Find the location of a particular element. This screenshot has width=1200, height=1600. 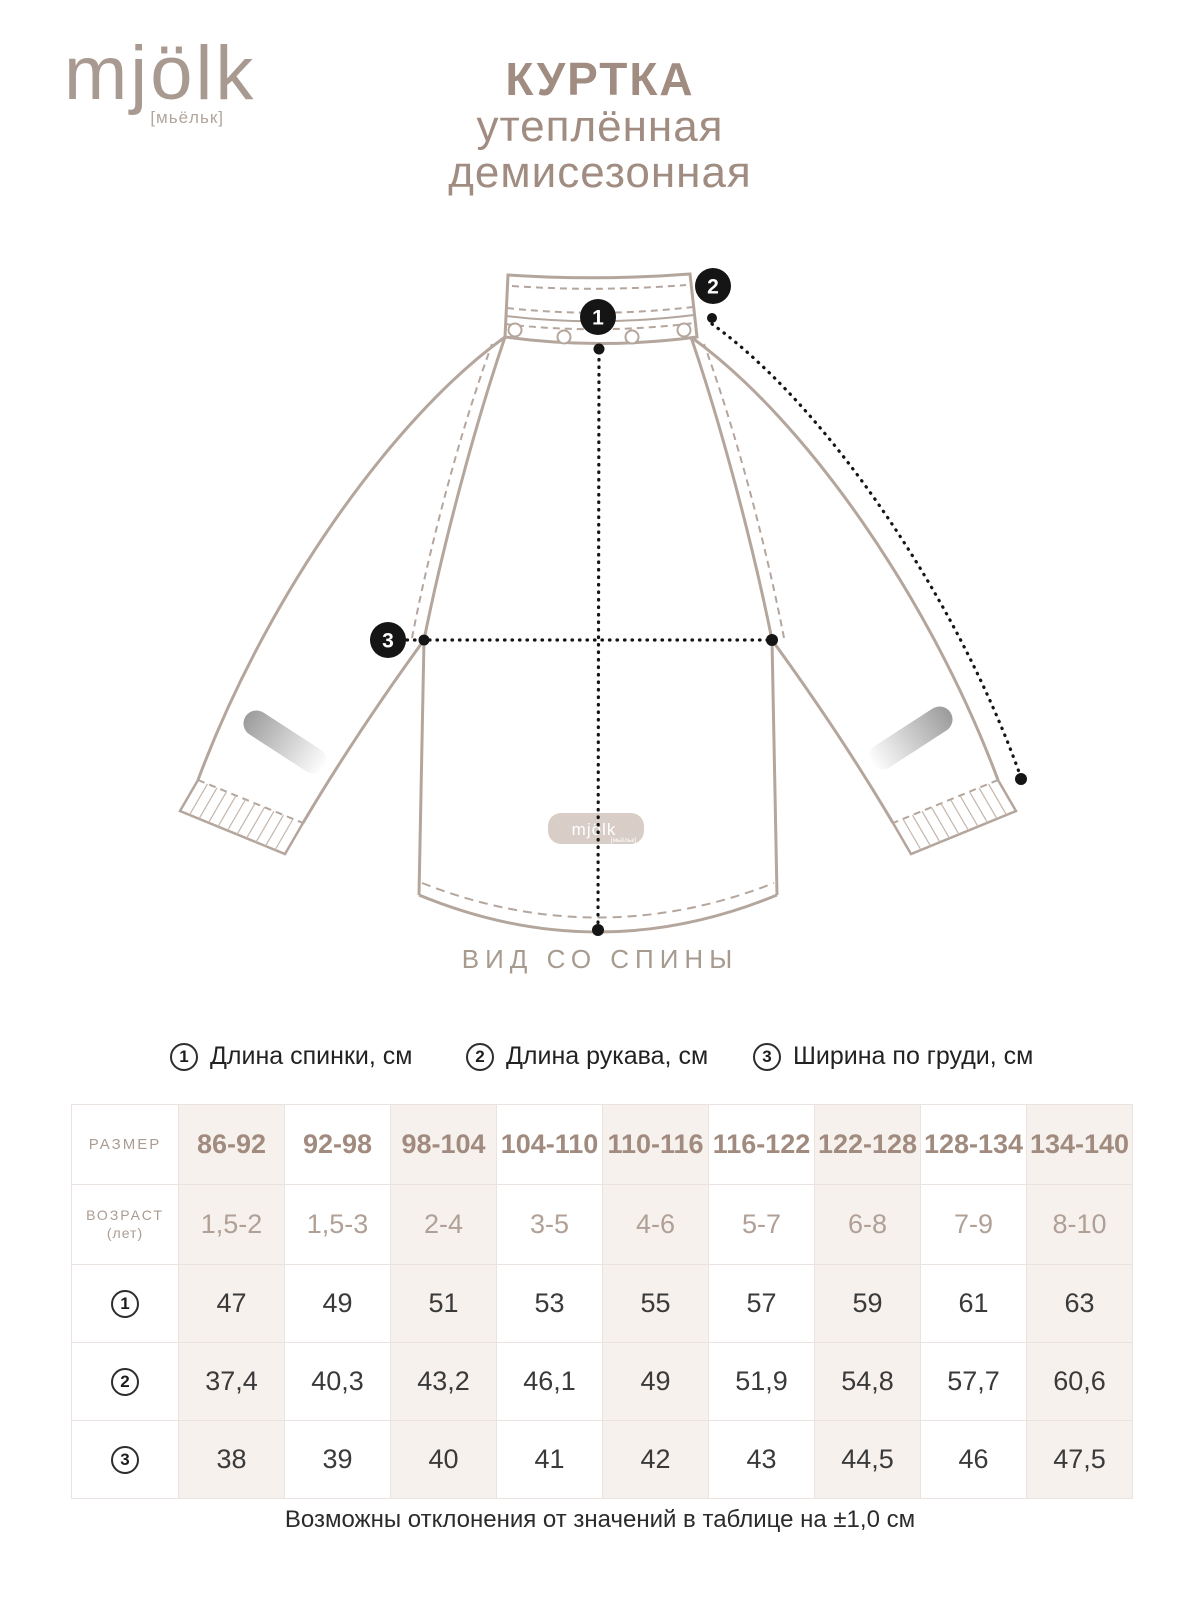

age-cell: 8-10 is located at coordinates (1080, 1225).